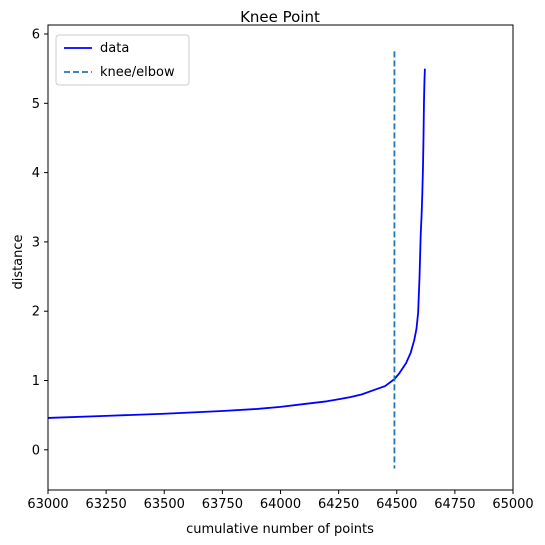  I want to click on x-tick-label: 63750, so click(222, 504).